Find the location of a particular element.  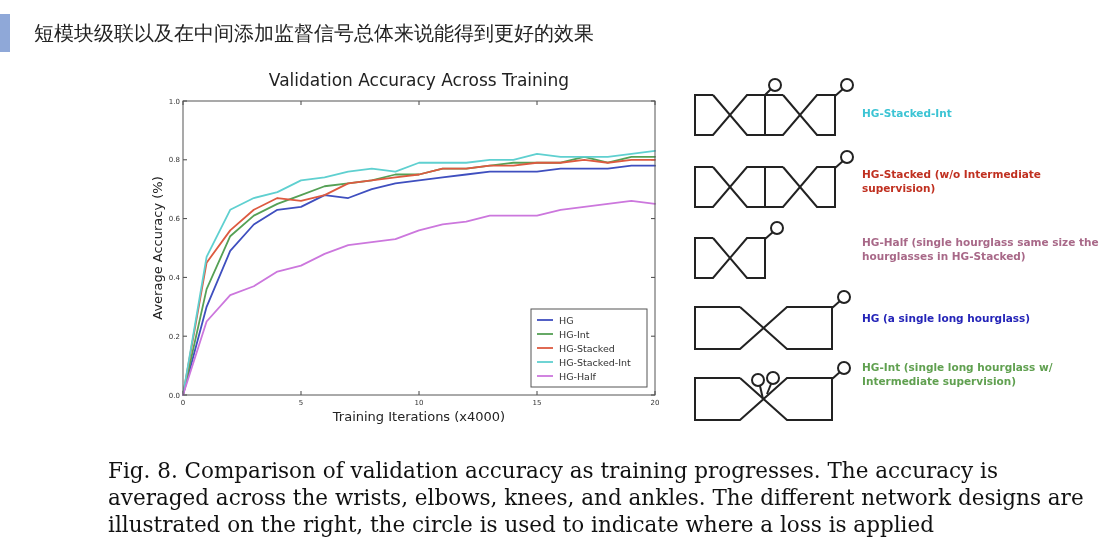

text: HG-Int (single long hourglass w/ Intermediate supervision) is located at coordinates (957, 374).